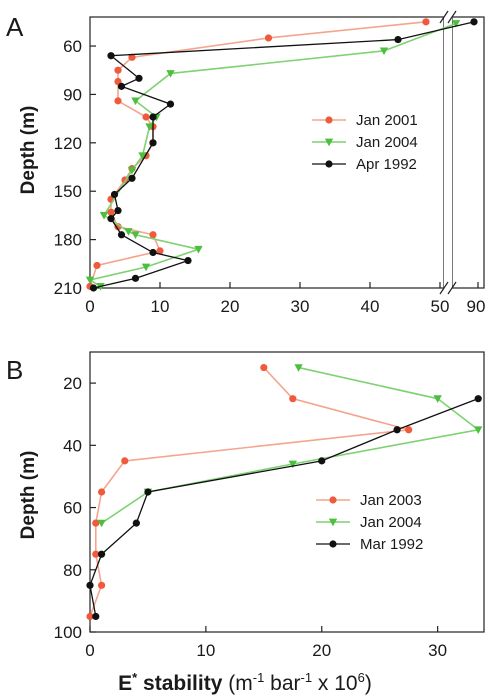 The width and height of the screenshot is (490, 700). I want to click on panel-a-legend-label-1: Jan 2004, so click(387, 142).